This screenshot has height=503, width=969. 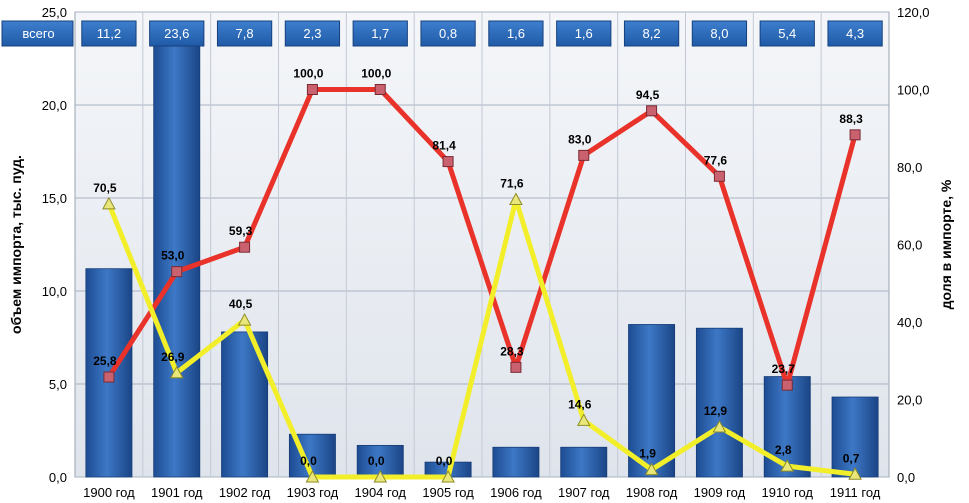 What do you see at coordinates (54, 198) in the screenshot?
I see `y-tick-label: 15,0` at bounding box center [54, 198].